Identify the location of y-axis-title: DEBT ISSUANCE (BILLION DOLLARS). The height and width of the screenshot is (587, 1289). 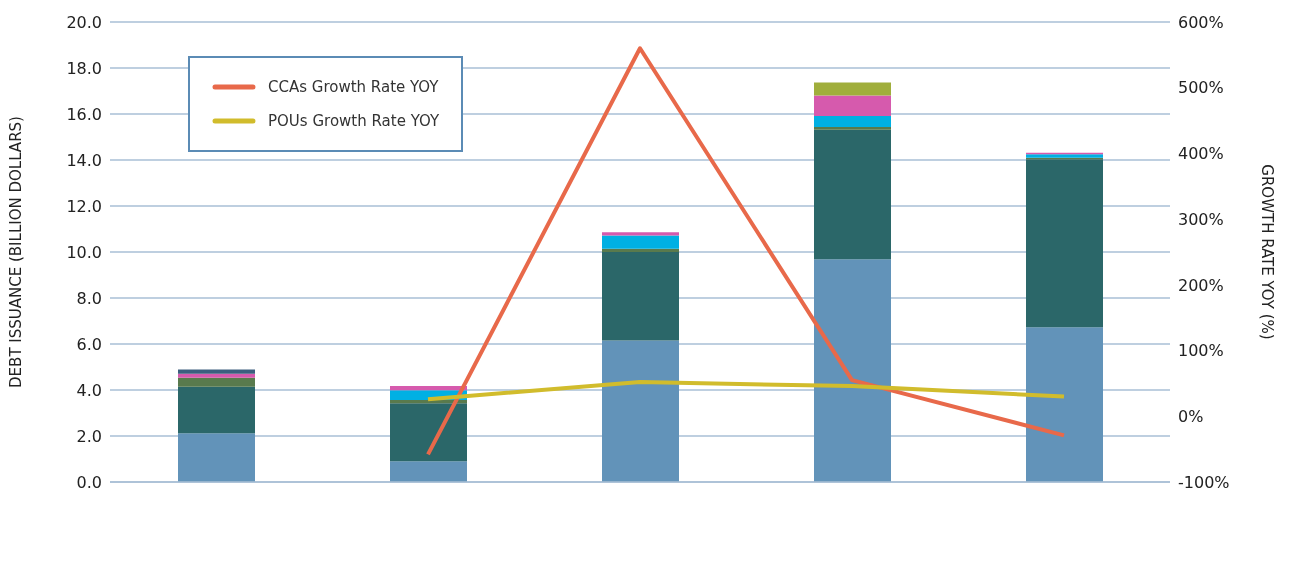
(16, 252).